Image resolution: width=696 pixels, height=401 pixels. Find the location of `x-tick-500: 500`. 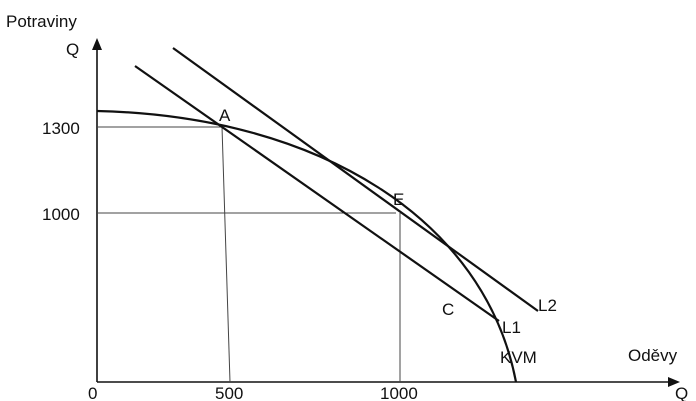

x-tick-500: 500 is located at coordinates (229, 392).